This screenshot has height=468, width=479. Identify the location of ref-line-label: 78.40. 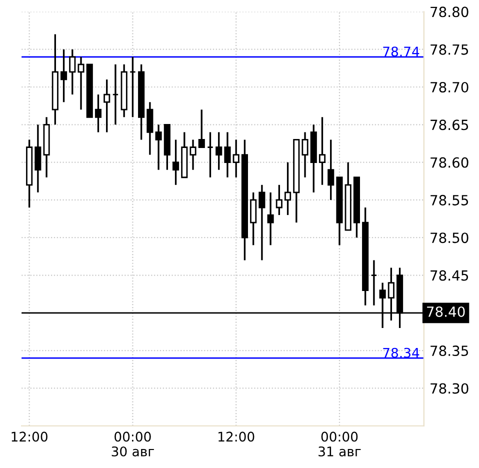
(446, 311).